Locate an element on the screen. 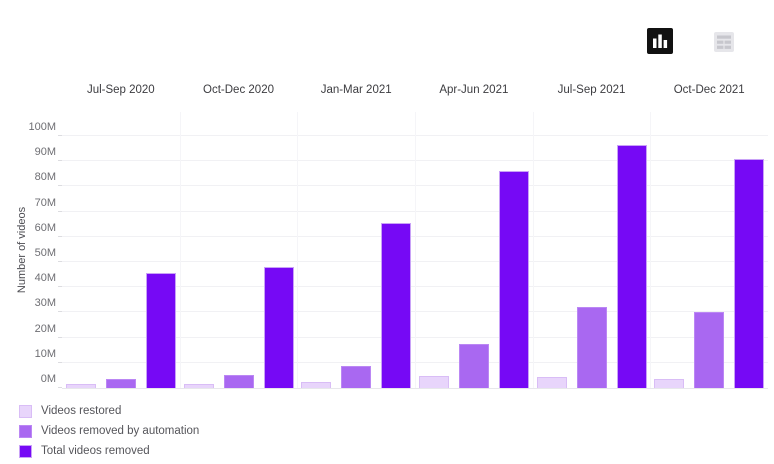  y-tick-label: 10M is located at coordinates (45, 353).